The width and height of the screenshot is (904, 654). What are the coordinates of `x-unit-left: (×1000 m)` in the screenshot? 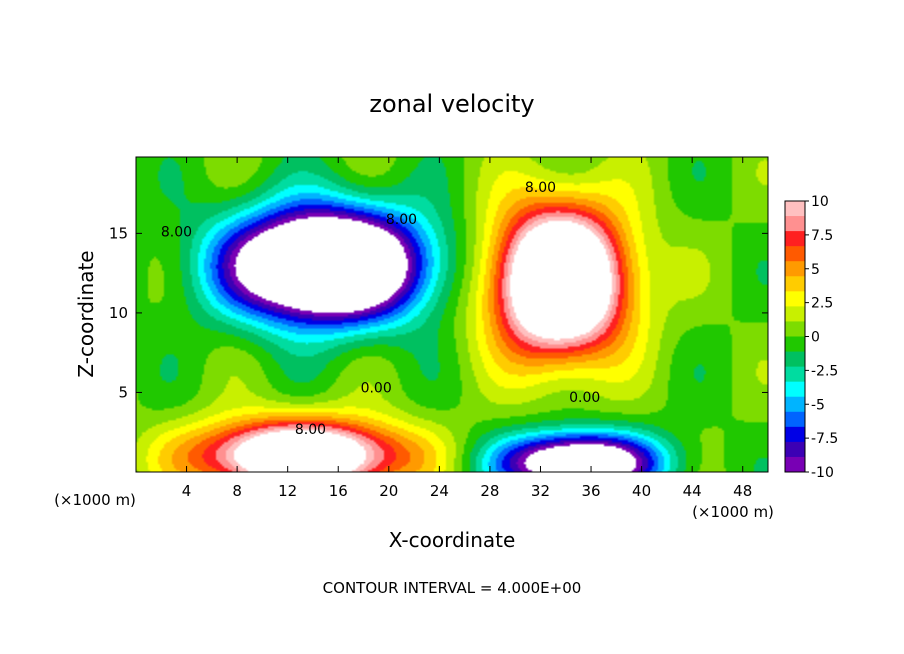 It's located at (95, 500).